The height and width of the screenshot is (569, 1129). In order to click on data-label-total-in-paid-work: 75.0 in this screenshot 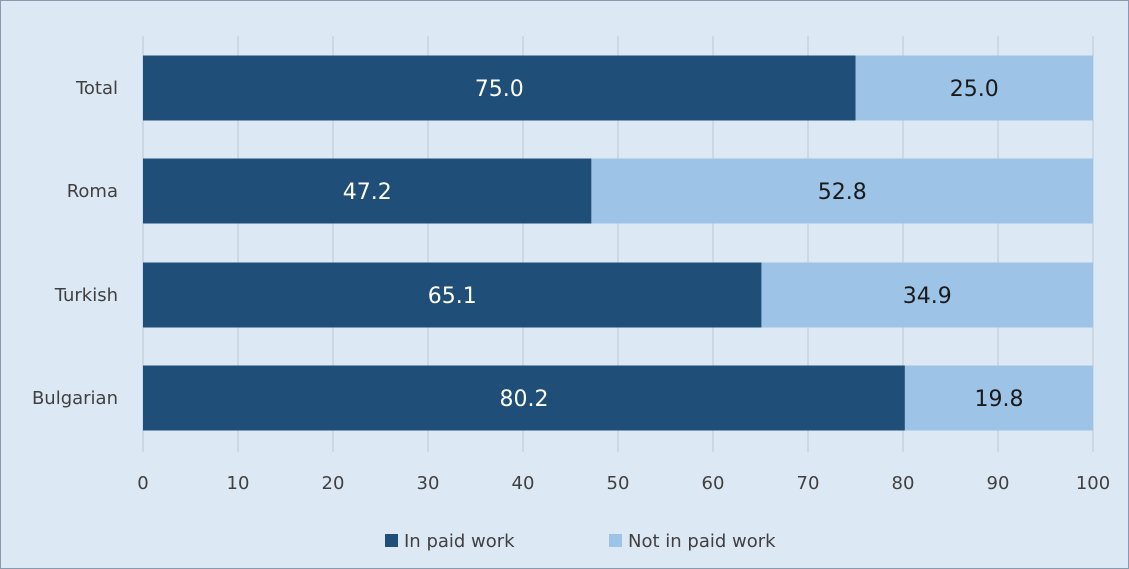, I will do `click(499, 89)`.